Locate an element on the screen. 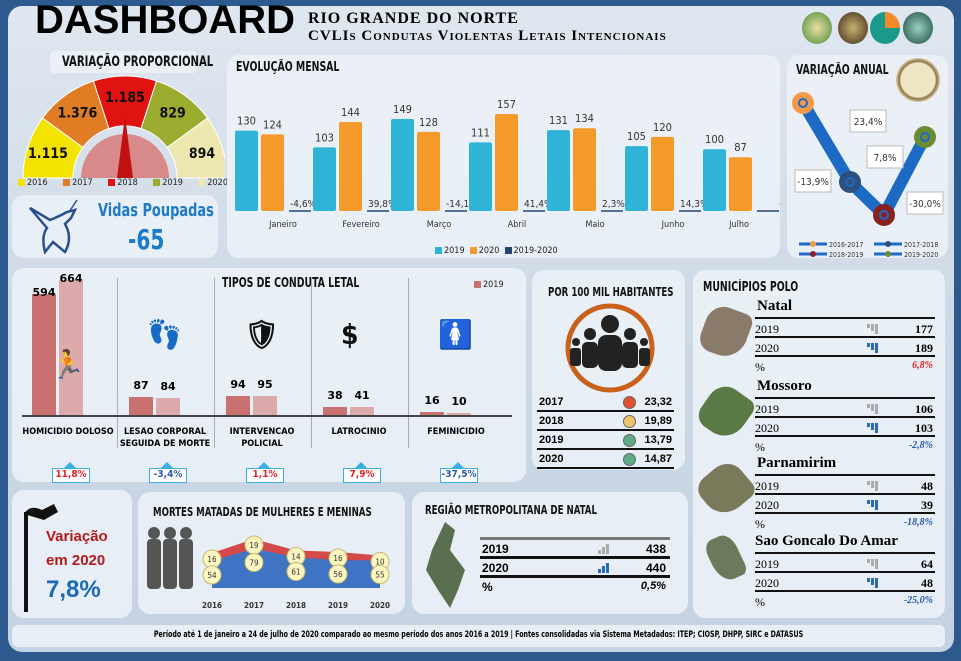  municipio-rule is located at coordinates (845, 398).